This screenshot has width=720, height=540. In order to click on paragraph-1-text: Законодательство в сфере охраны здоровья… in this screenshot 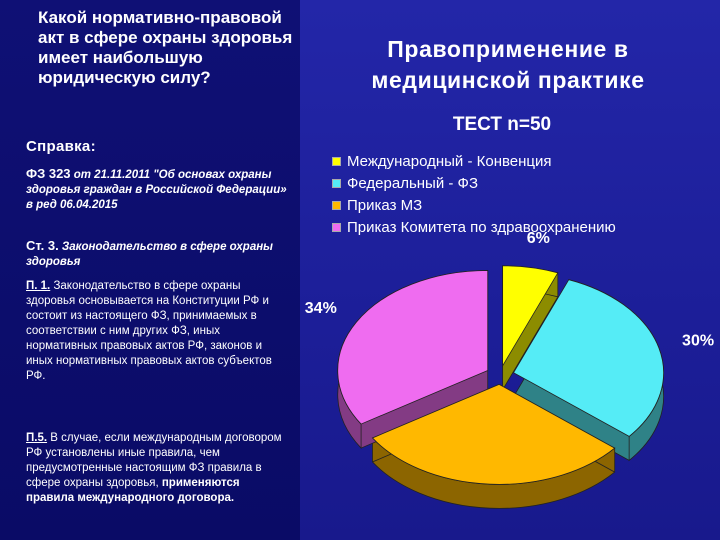, I will do `click(149, 331)`.